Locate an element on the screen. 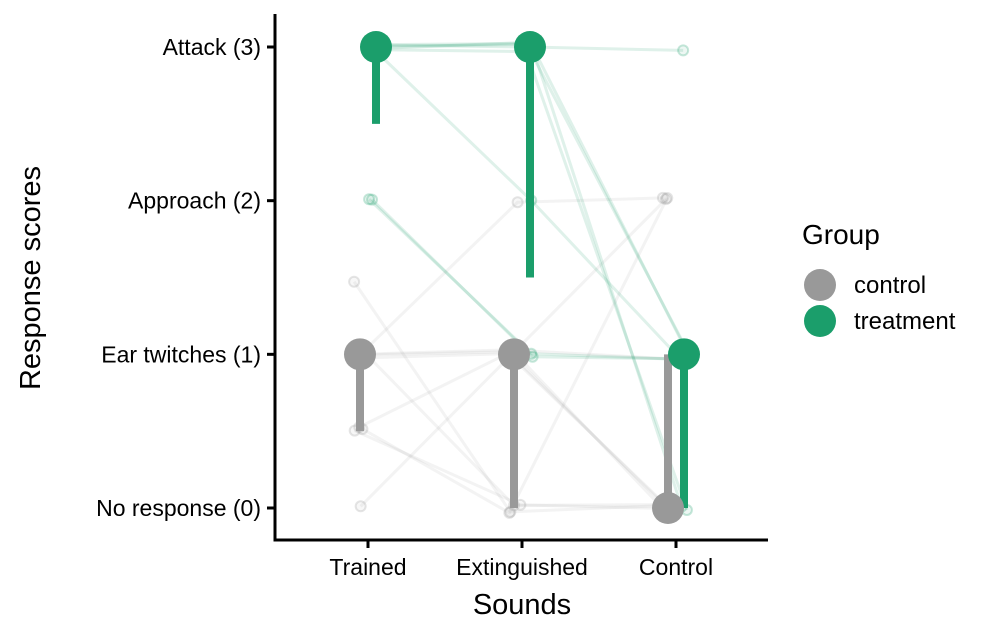 This screenshot has height=642, width=992. x-tick-label: Control is located at coordinates (676, 567).